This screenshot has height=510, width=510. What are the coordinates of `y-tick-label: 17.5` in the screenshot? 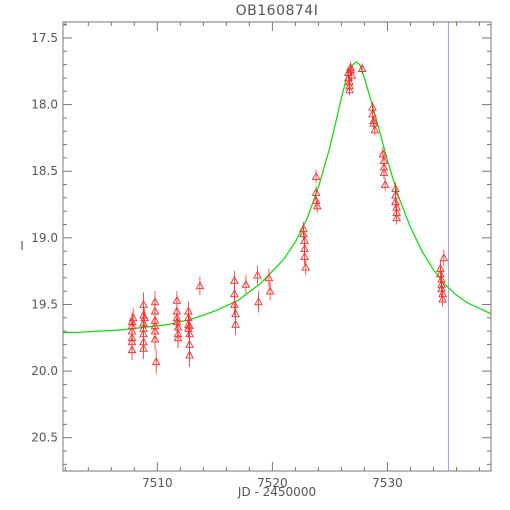 It's located at (44, 38).